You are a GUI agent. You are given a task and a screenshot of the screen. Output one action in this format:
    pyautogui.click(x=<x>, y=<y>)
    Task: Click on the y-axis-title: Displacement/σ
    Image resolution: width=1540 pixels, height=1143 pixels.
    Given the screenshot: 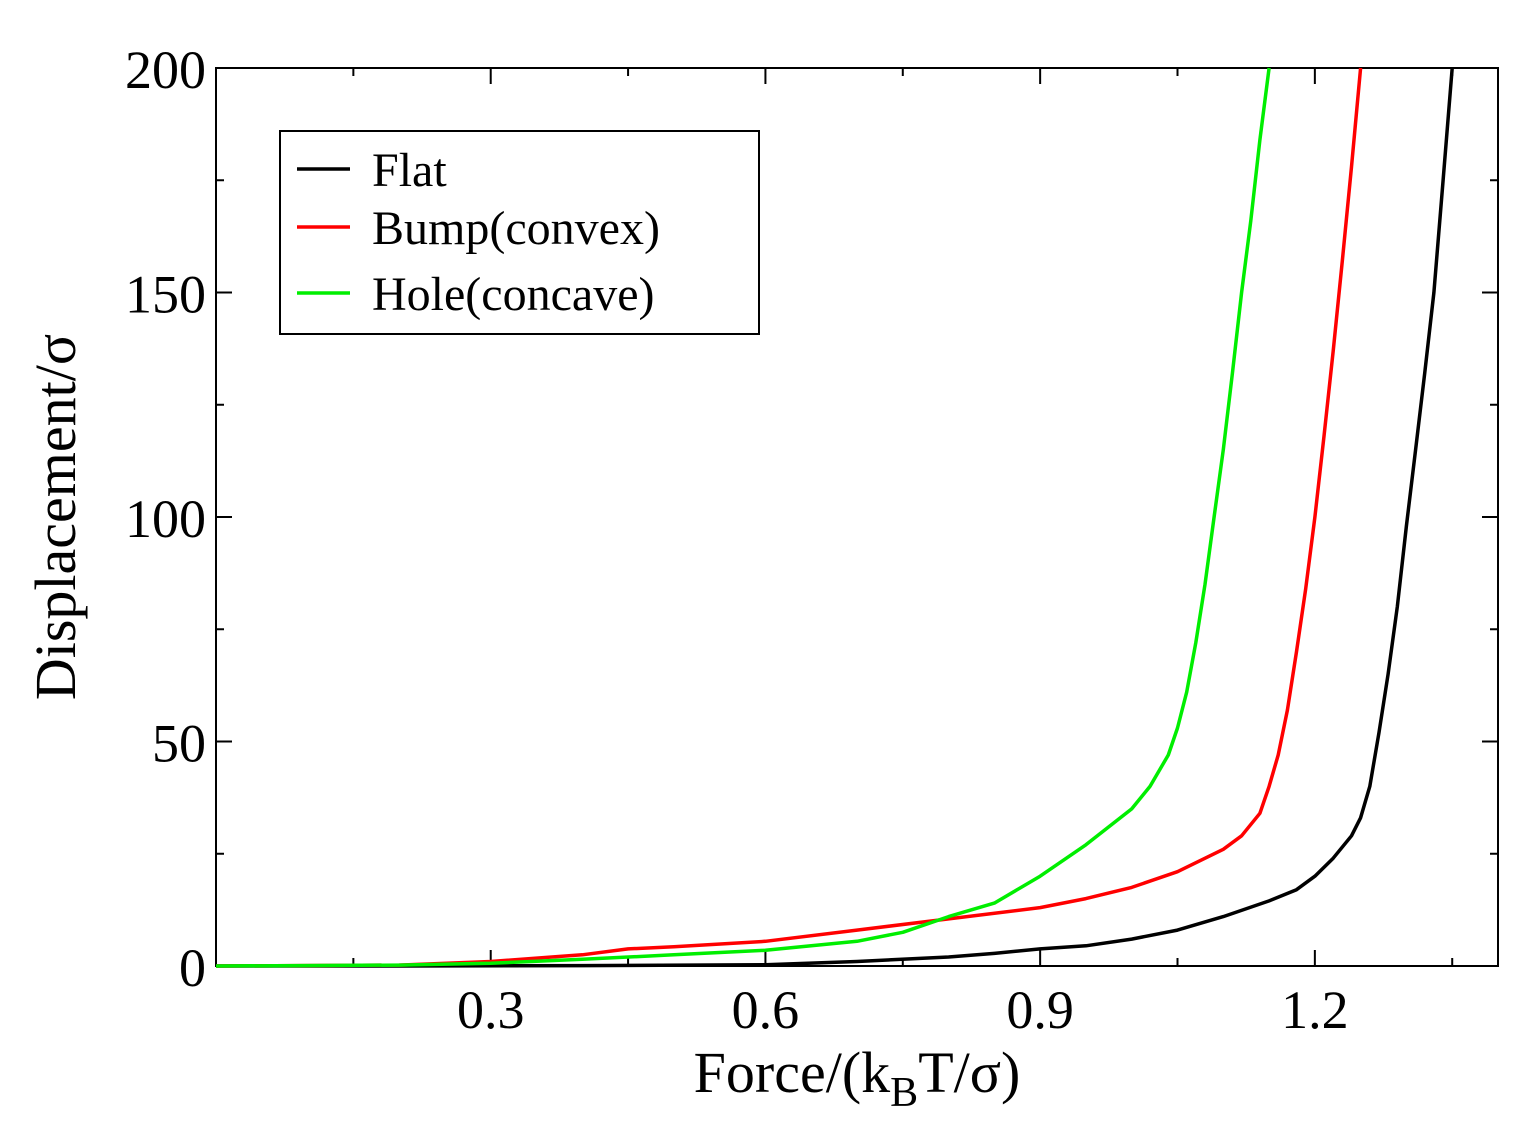 What is the action you would take?
    pyautogui.click(x=55, y=517)
    